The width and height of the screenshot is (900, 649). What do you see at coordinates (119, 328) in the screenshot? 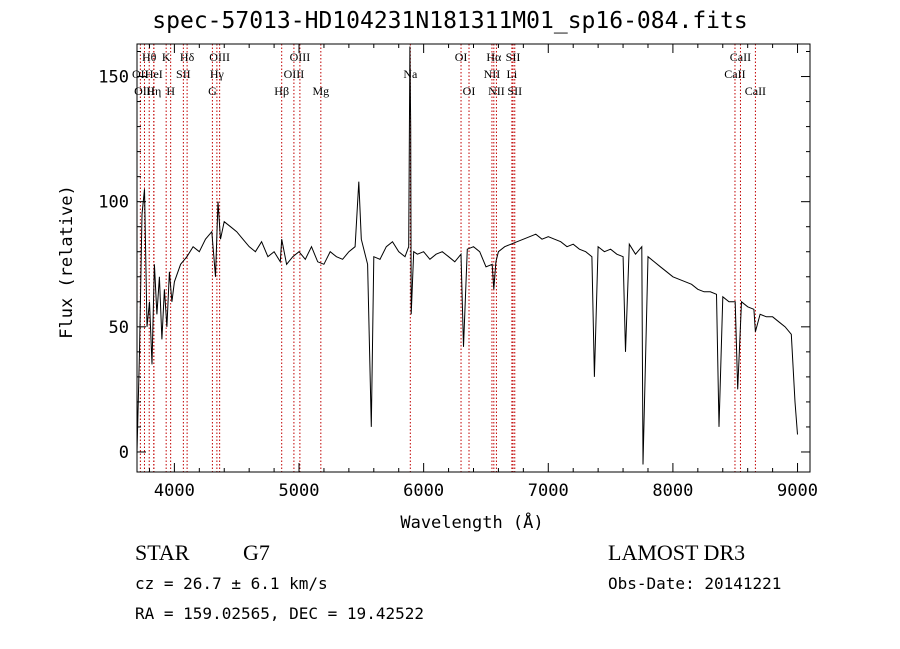
I see `y-tick-label: 50` at bounding box center [119, 328].